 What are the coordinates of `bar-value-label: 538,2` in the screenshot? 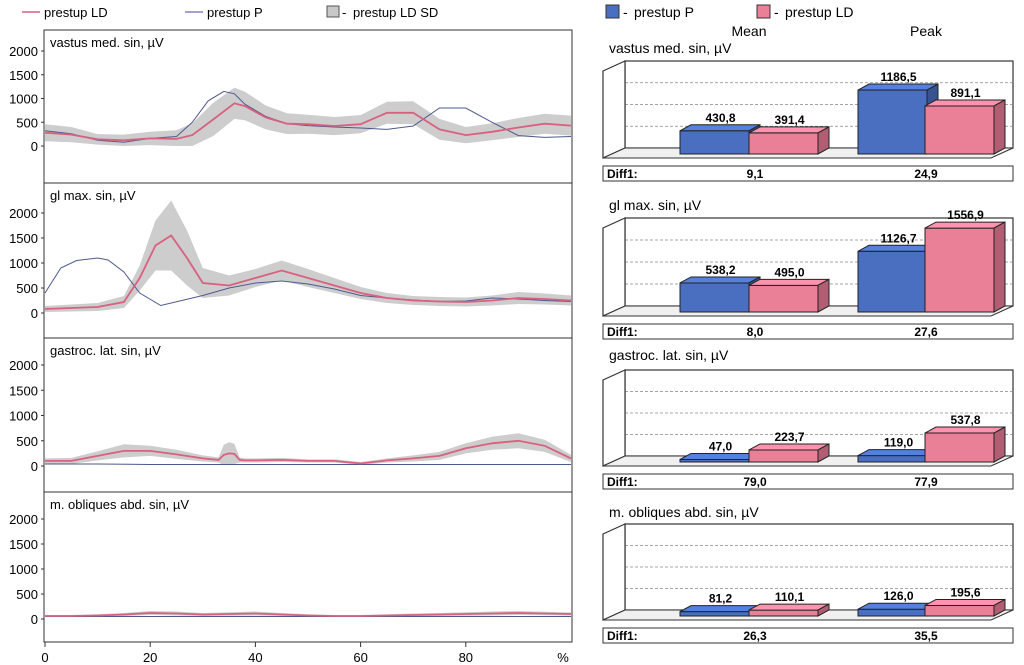 It's located at (720, 270).